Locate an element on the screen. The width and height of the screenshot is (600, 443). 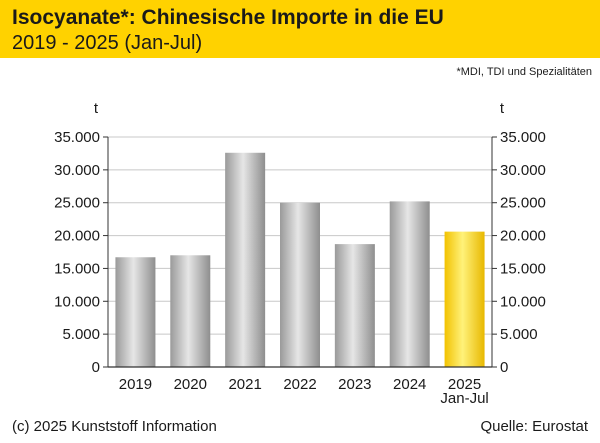
y-tick-label-right: 35.000 is located at coordinates (523, 137).